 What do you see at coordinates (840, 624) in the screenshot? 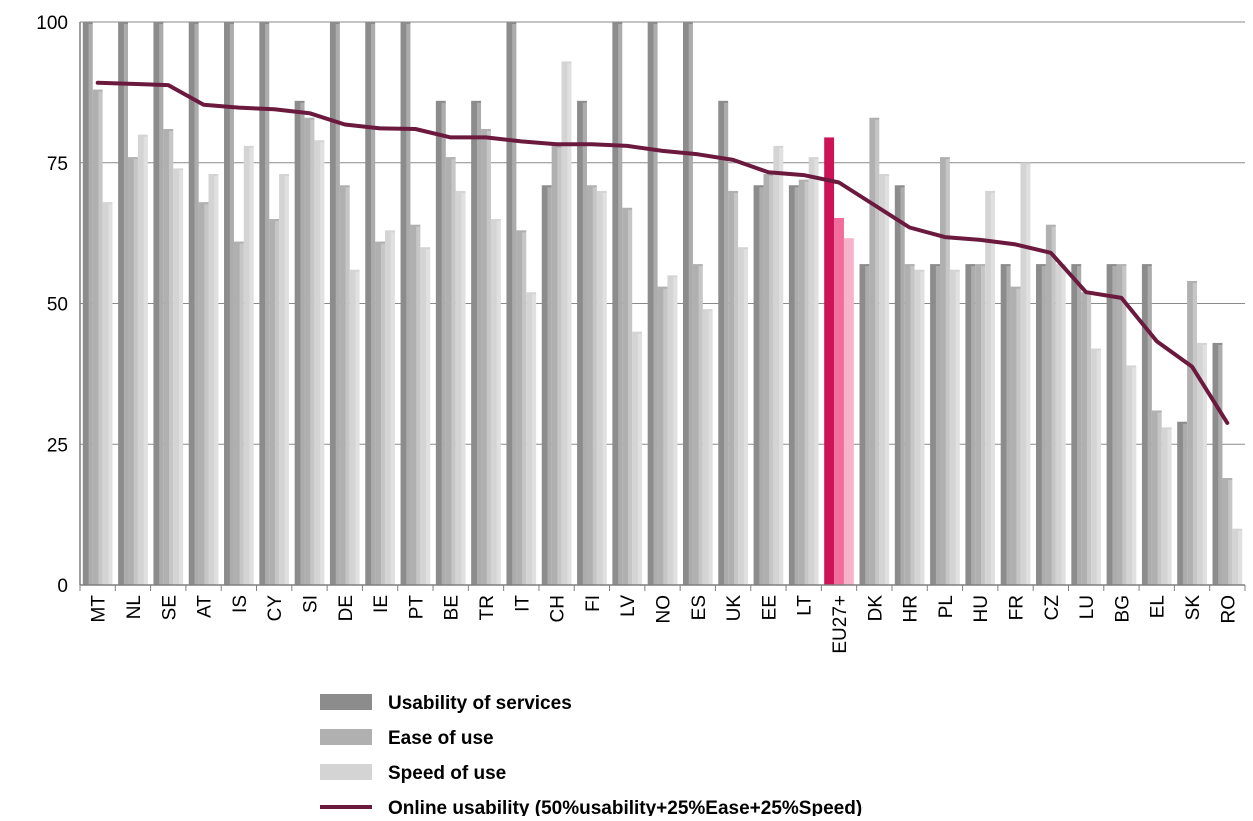
I see `x-tick-label: EU27+` at bounding box center [840, 624].